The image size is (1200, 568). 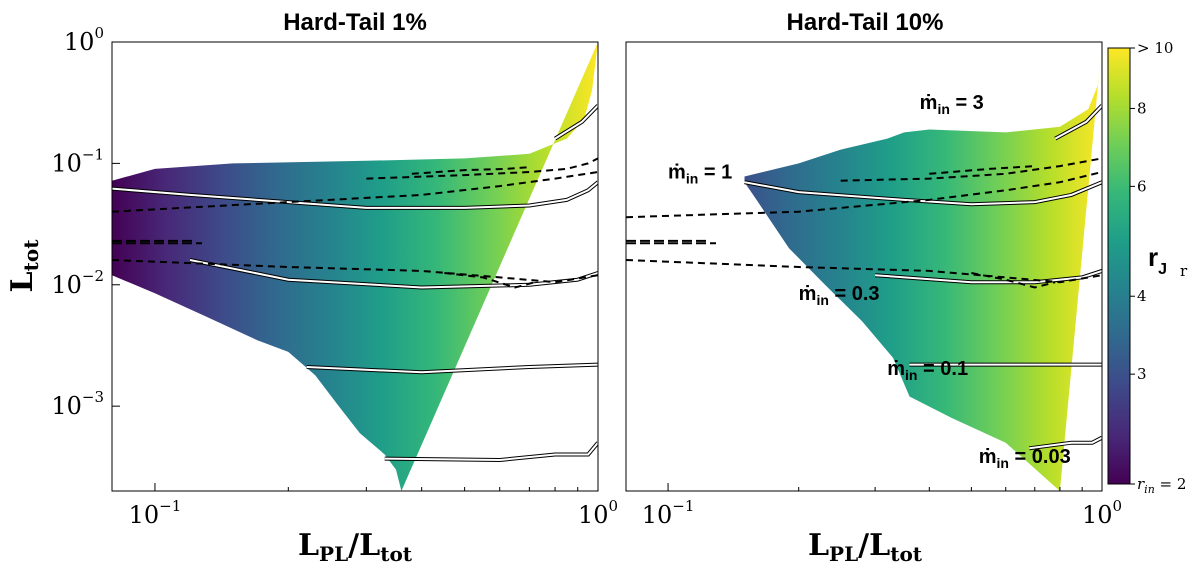 I want to click on colorbar-ticks: rin = 2 3 4 6 8 > 10, so click(x=1158, y=267).